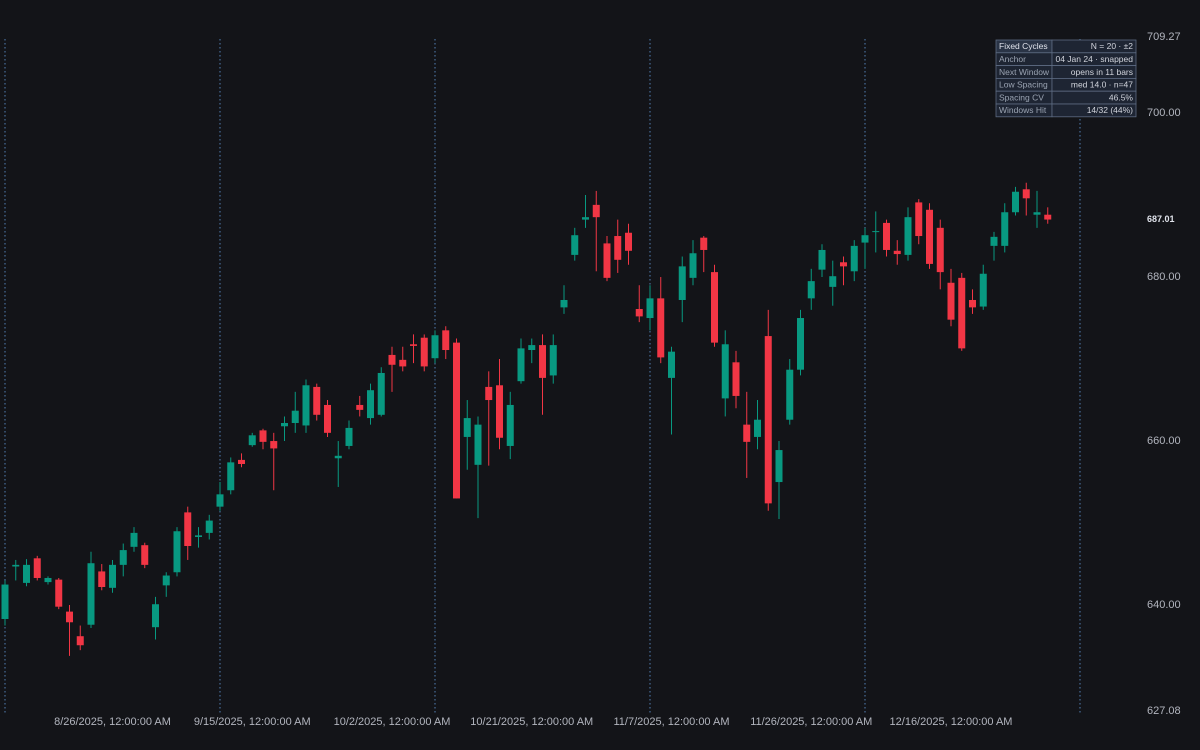 Image resolution: width=1200 pixels, height=750 pixels. Describe the element at coordinates (1164, 113) in the screenshot. I see `y-tick-label: 700.00` at that location.